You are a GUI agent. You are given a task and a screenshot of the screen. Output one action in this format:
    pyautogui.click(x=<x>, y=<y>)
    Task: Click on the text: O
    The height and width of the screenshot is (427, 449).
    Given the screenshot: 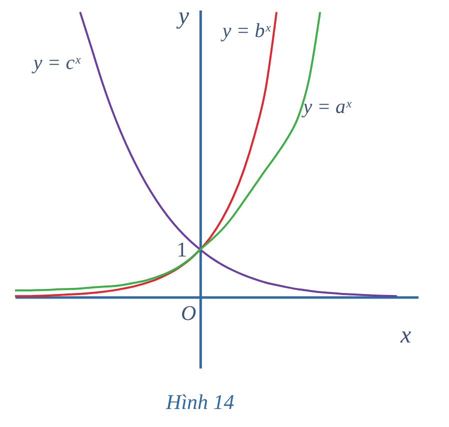 What is the action you would take?
    pyautogui.click(x=188, y=312)
    